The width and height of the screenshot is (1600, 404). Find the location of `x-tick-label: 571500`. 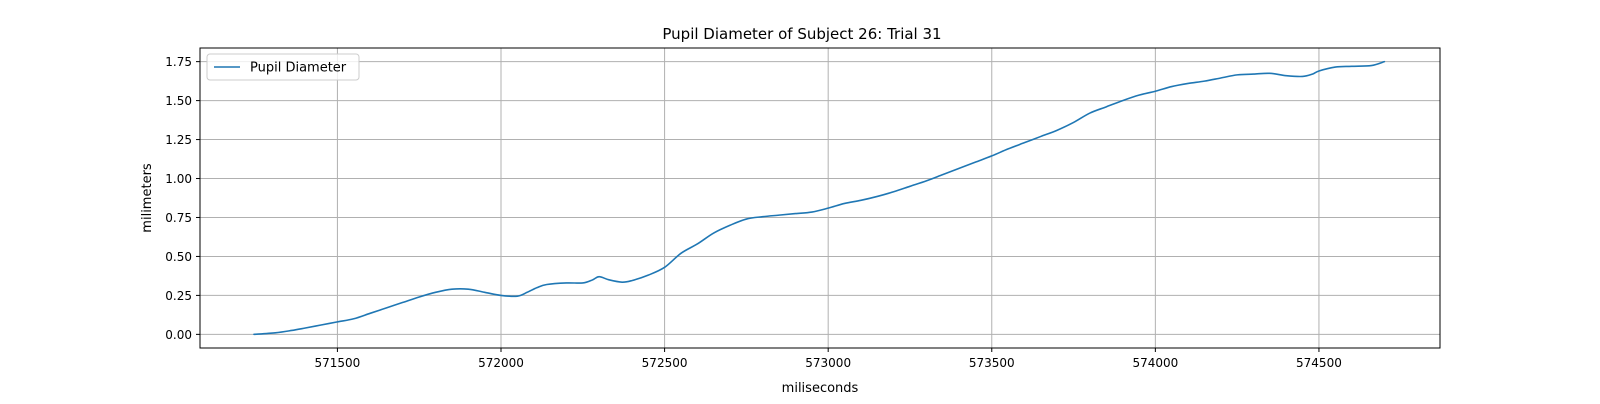

x-tick-label: 571500 is located at coordinates (338, 363).